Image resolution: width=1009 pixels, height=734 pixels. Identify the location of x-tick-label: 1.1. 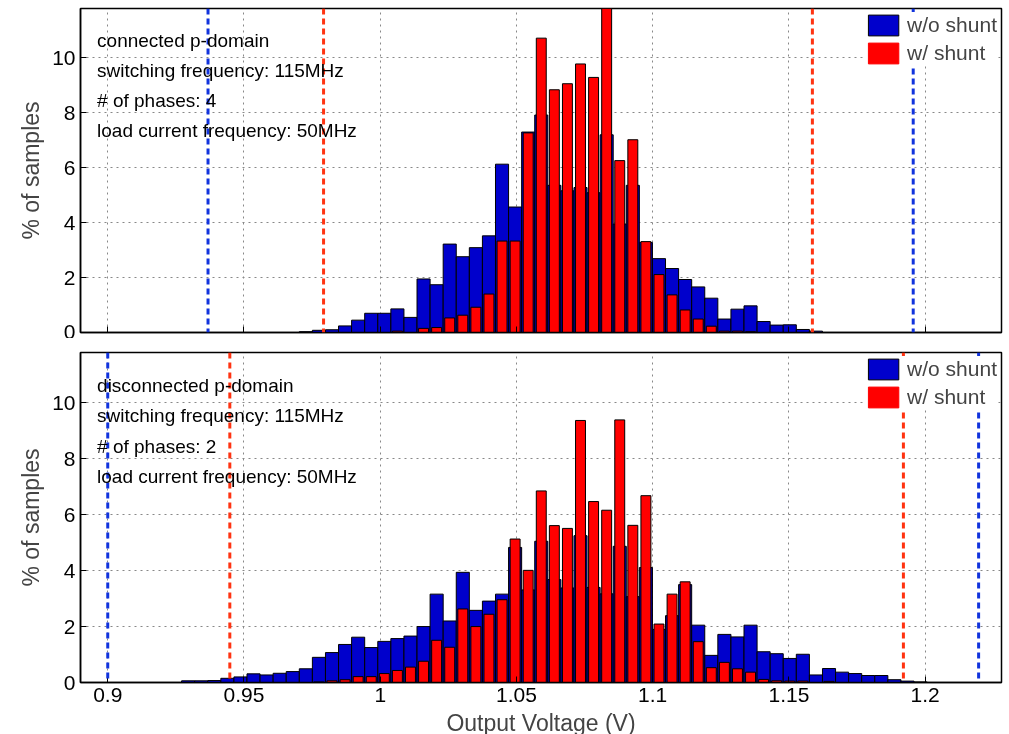
(653, 694).